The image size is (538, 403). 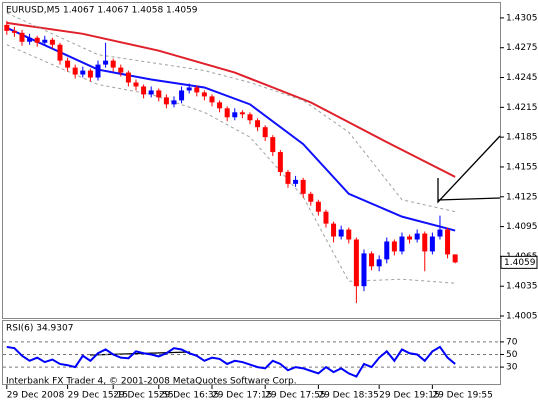 I want to click on y-tick-label: 1.4155, so click(x=522, y=167).